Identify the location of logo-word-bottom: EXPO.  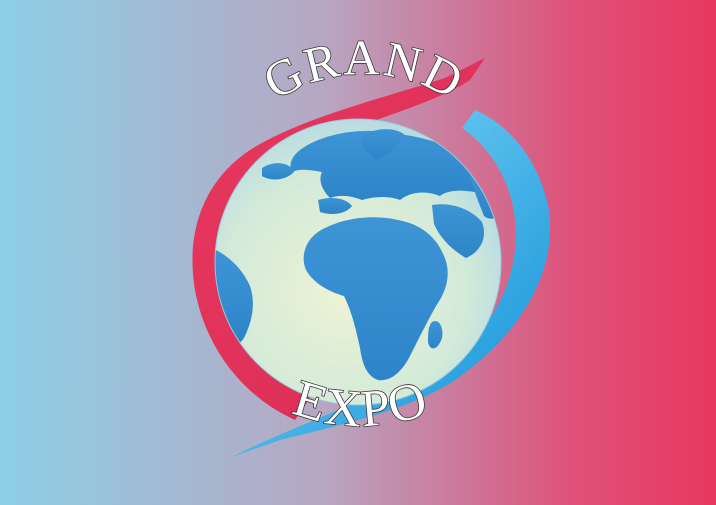
(361, 404).